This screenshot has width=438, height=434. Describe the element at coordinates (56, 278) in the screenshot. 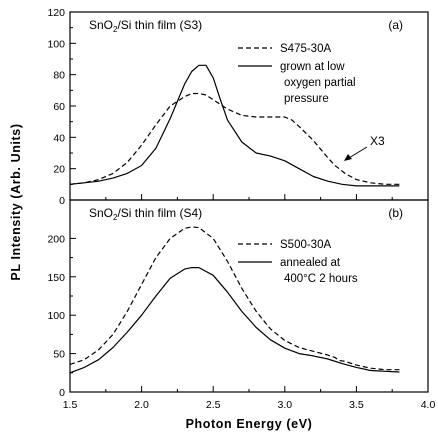

I see `y-tick-label: 150` at that location.